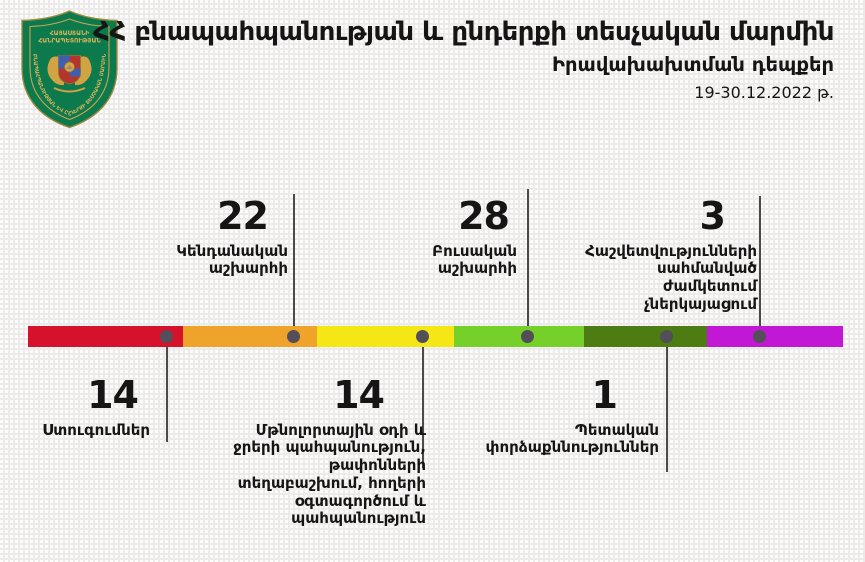 The image size is (865, 562). Describe the element at coordinates (474, 259) in the screenshot. I see `stat-label: Բուսական աշխարհի` at that location.